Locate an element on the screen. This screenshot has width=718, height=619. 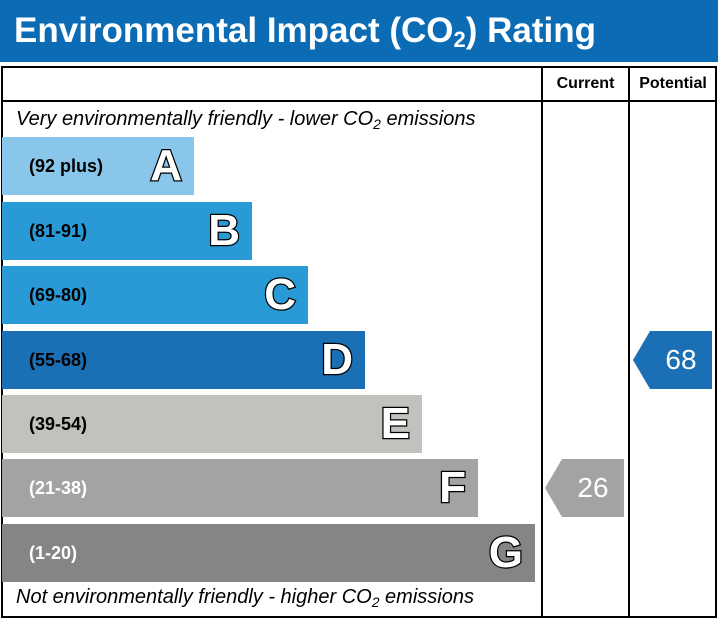
rating-title: Environmental Impact (CO2) Rating is located at coordinates (359, 31).